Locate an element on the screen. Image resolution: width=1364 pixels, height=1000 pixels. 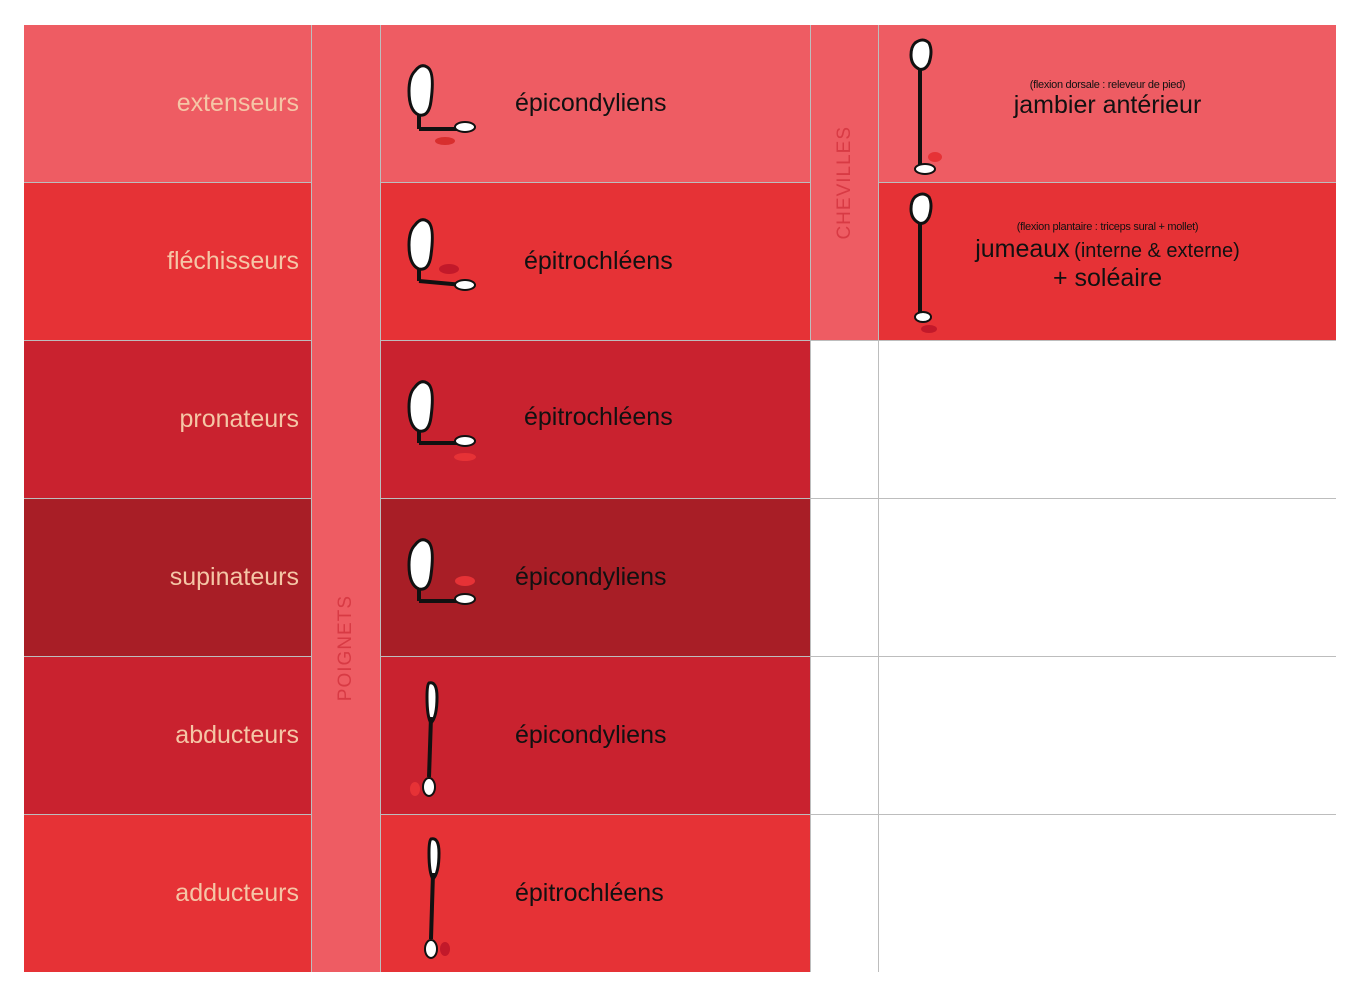
muscle-label-flechisseurs: fléchisseurs is located at coordinates (167, 261).